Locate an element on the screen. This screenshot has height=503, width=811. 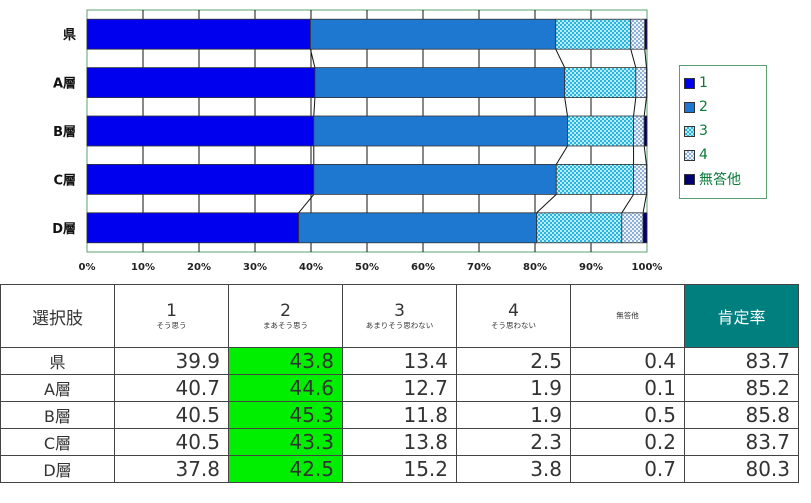
legend-label: 4 is located at coordinates (703, 155).